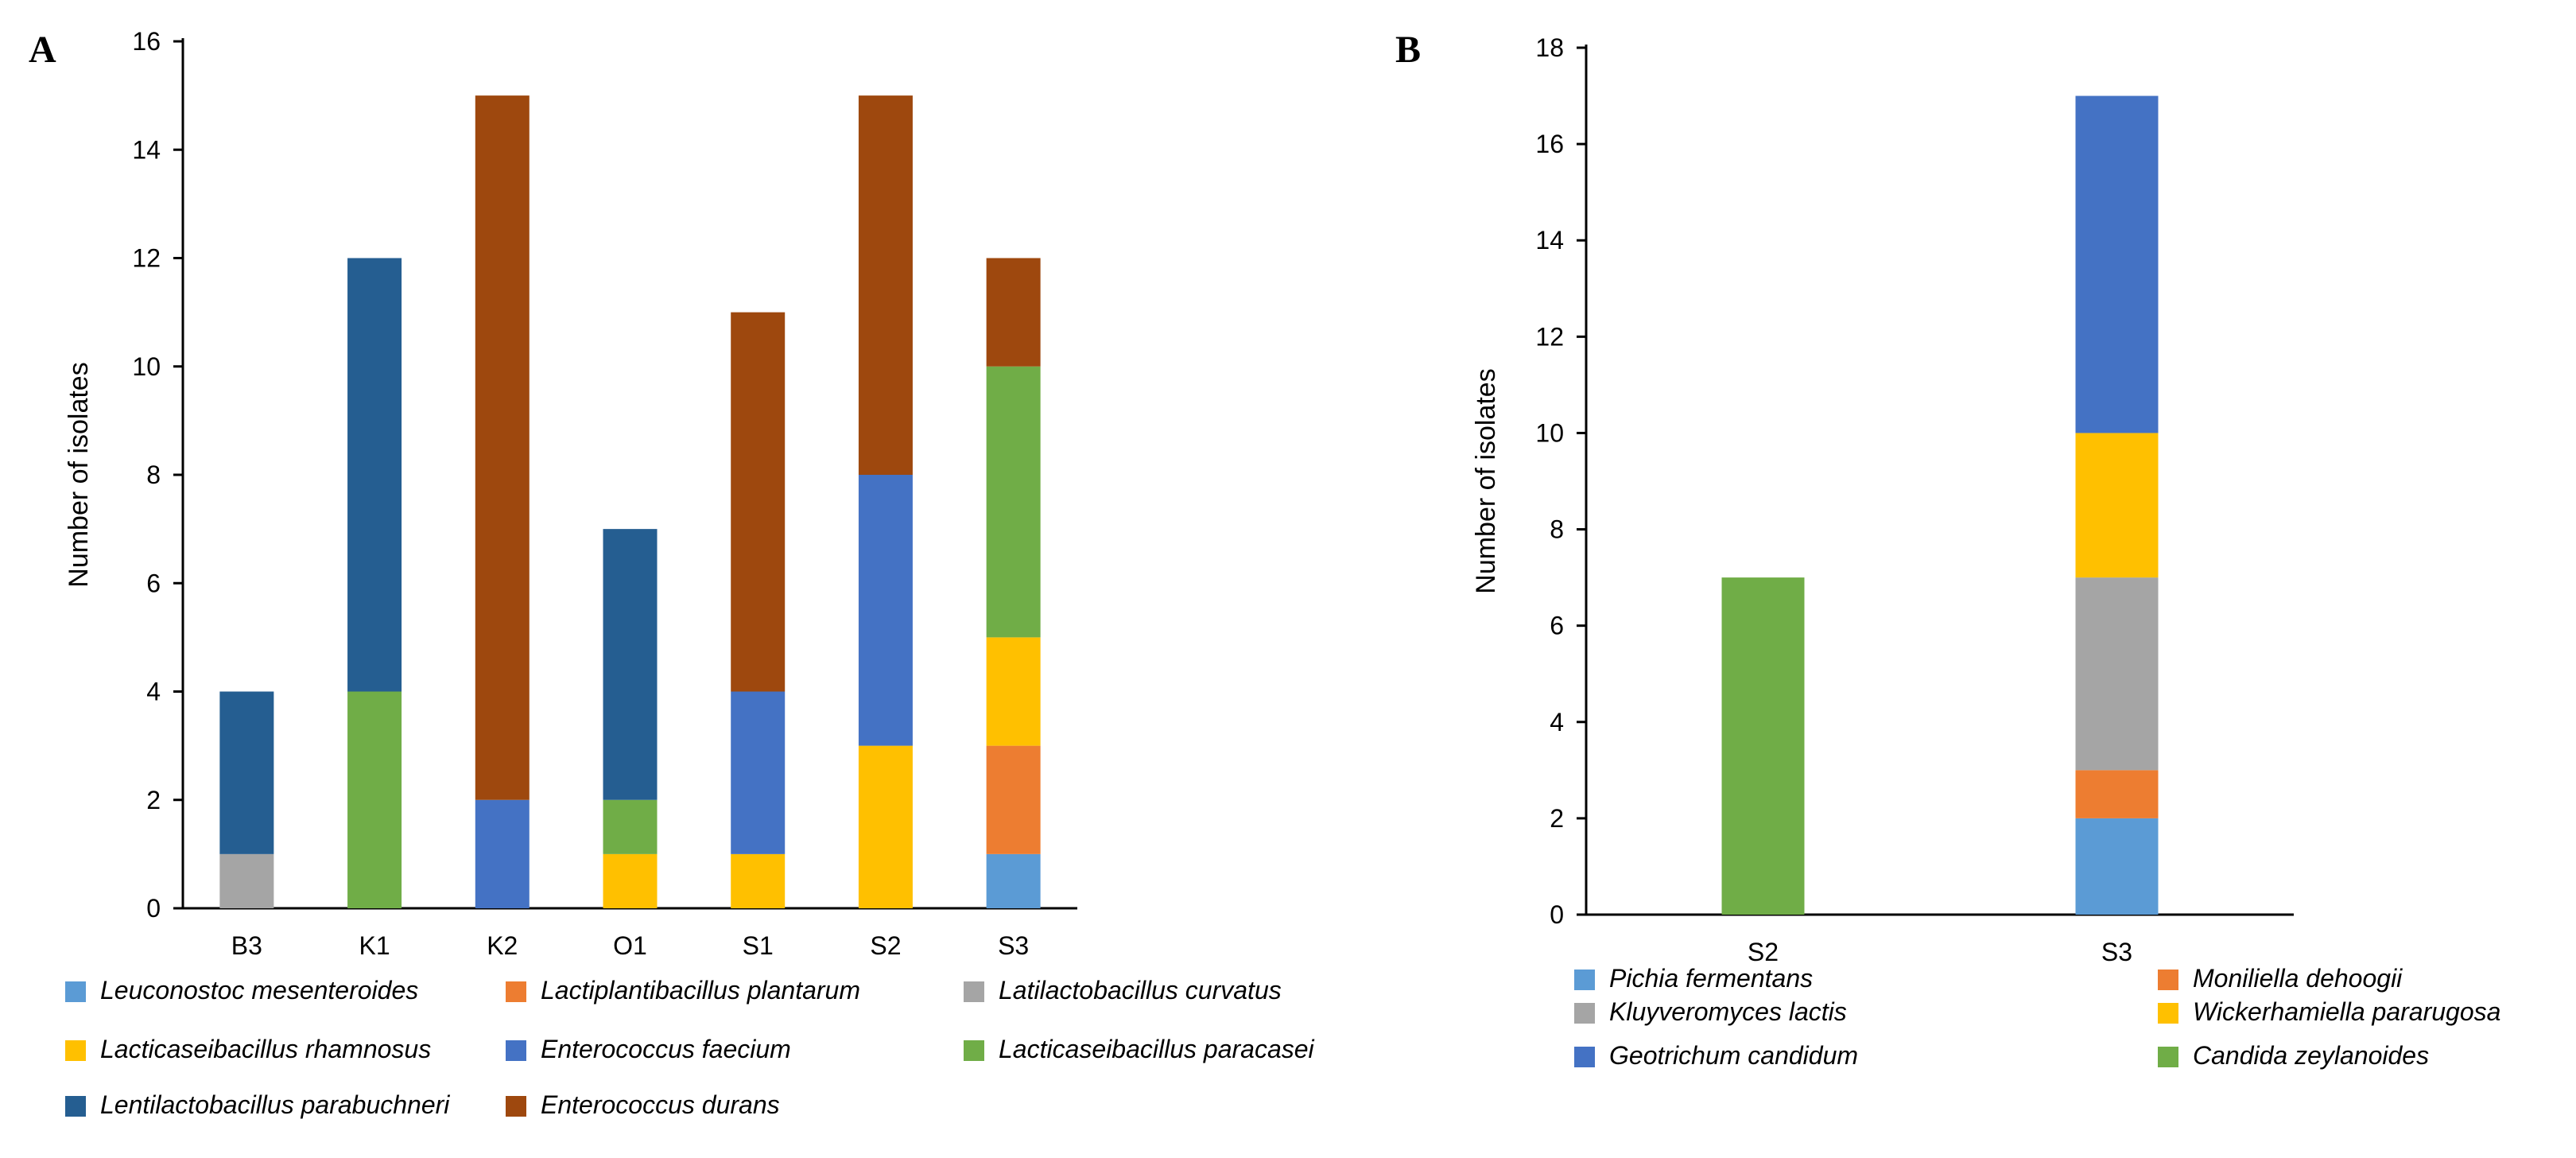  What do you see at coordinates (1549, 47) in the screenshot?
I see `y-tick-label-b-18: 18` at bounding box center [1549, 47].